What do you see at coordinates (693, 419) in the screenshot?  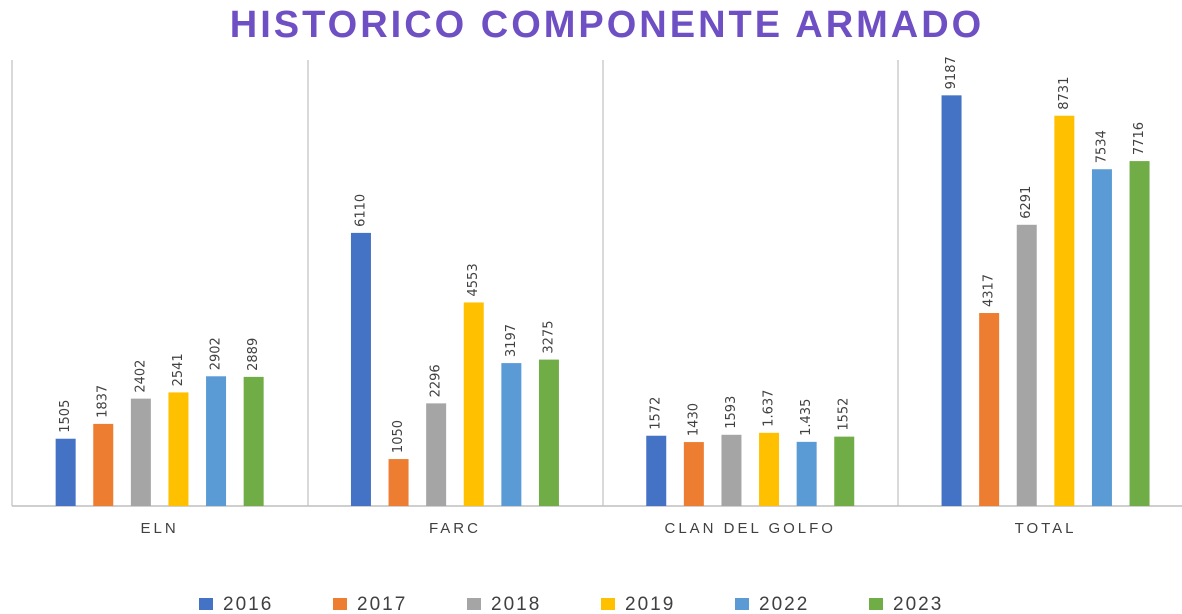 I see `data-label: 1430` at bounding box center [693, 419].